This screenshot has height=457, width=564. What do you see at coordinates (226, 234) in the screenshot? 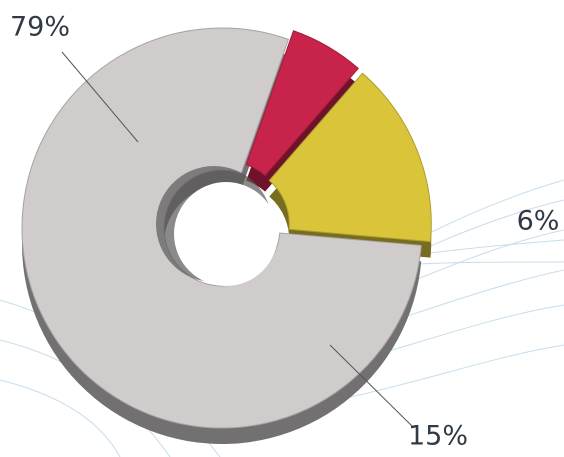
I see `donut-hole` at bounding box center [226, 234].